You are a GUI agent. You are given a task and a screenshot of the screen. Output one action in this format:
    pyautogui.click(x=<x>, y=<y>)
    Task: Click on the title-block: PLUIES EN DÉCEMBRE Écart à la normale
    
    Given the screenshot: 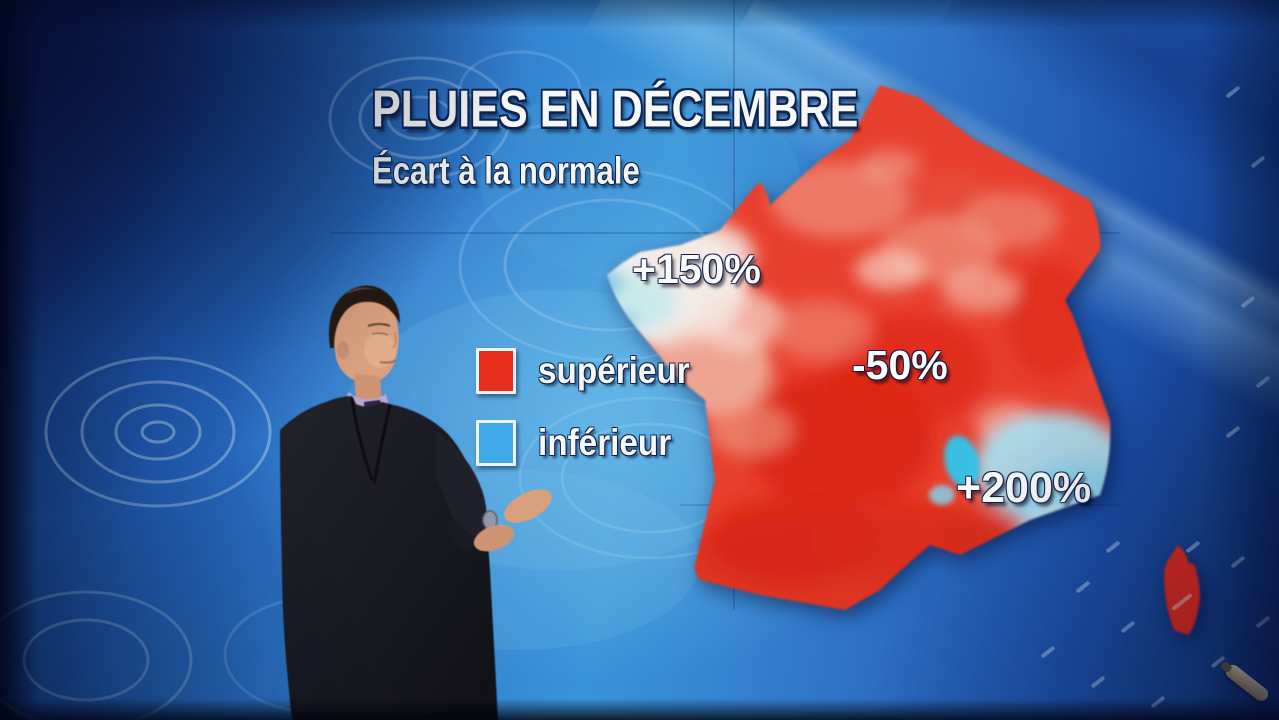 What is the action you would take?
    pyautogui.click(x=648, y=136)
    